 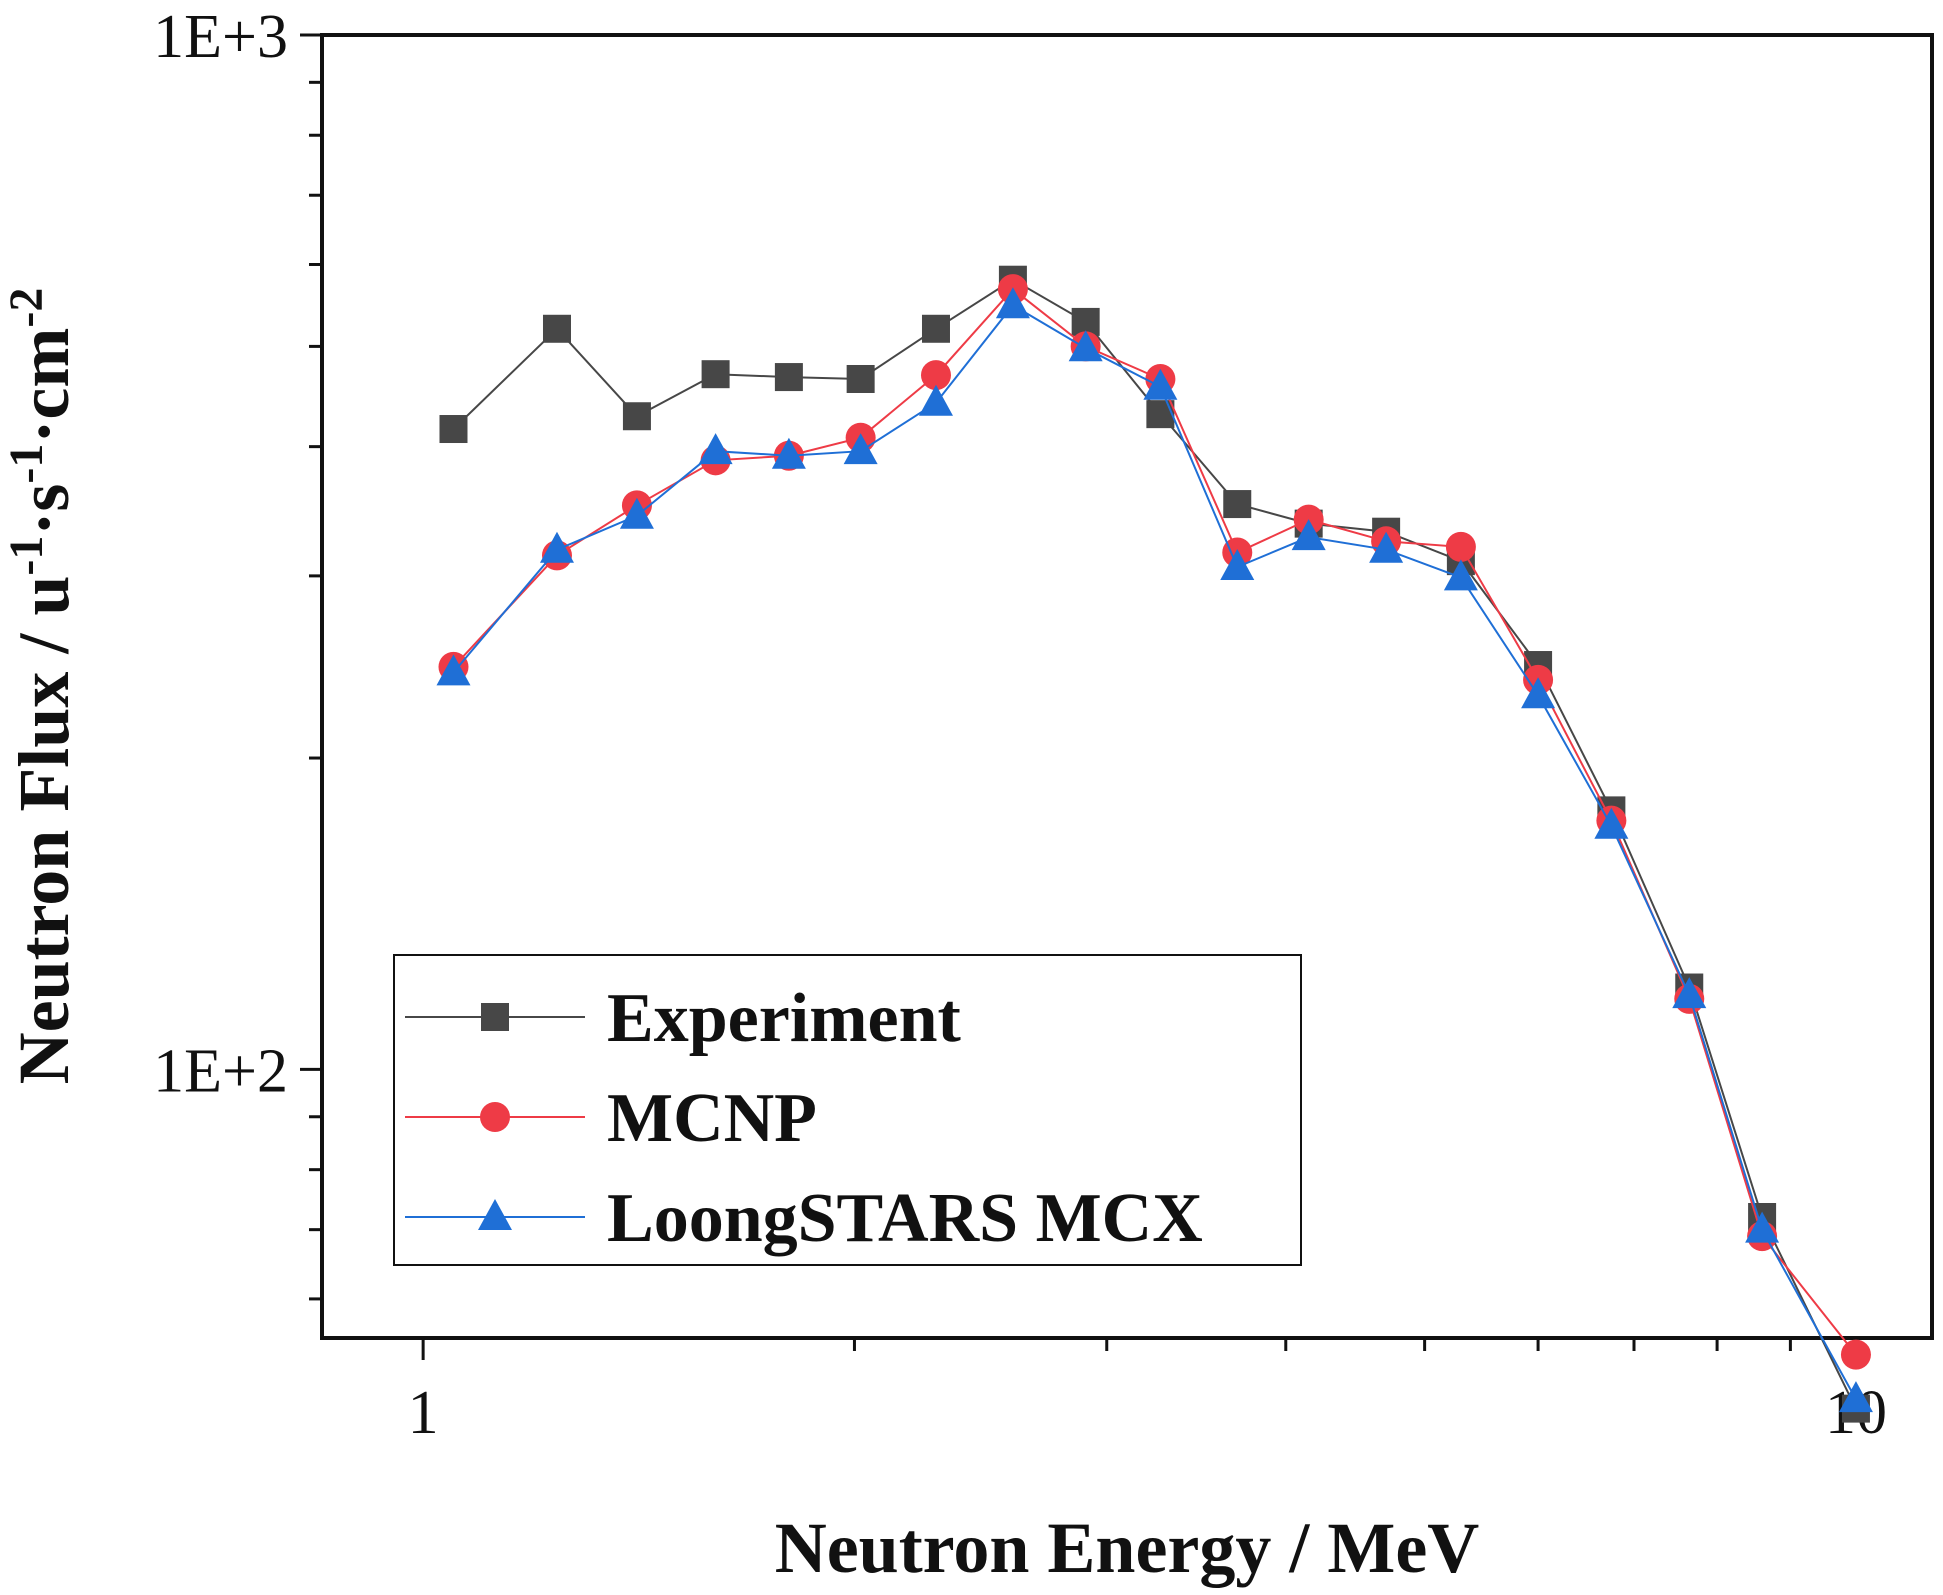 I want to click on legend-label: MCNP, so click(x=712, y=1118).